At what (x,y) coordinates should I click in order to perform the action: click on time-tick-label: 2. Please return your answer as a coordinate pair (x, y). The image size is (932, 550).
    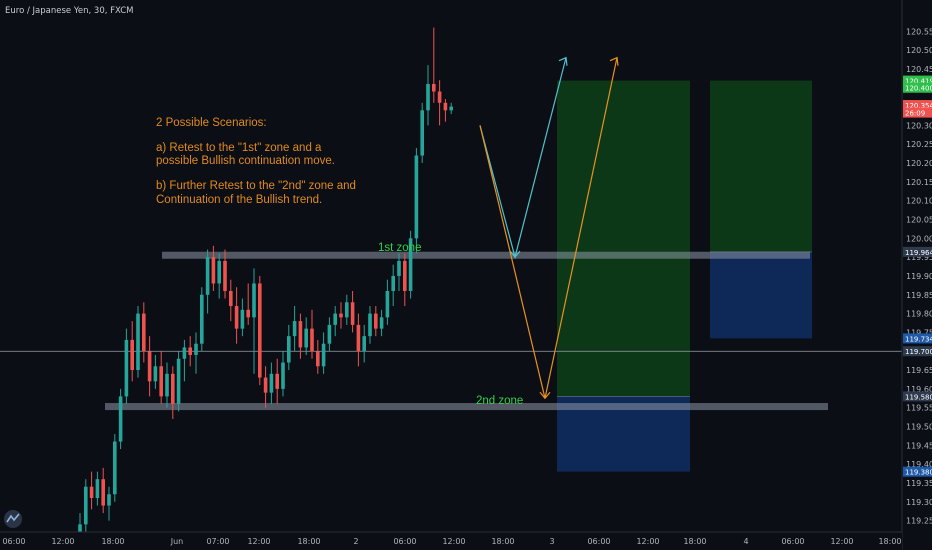
    Looking at the image, I should click on (355, 541).